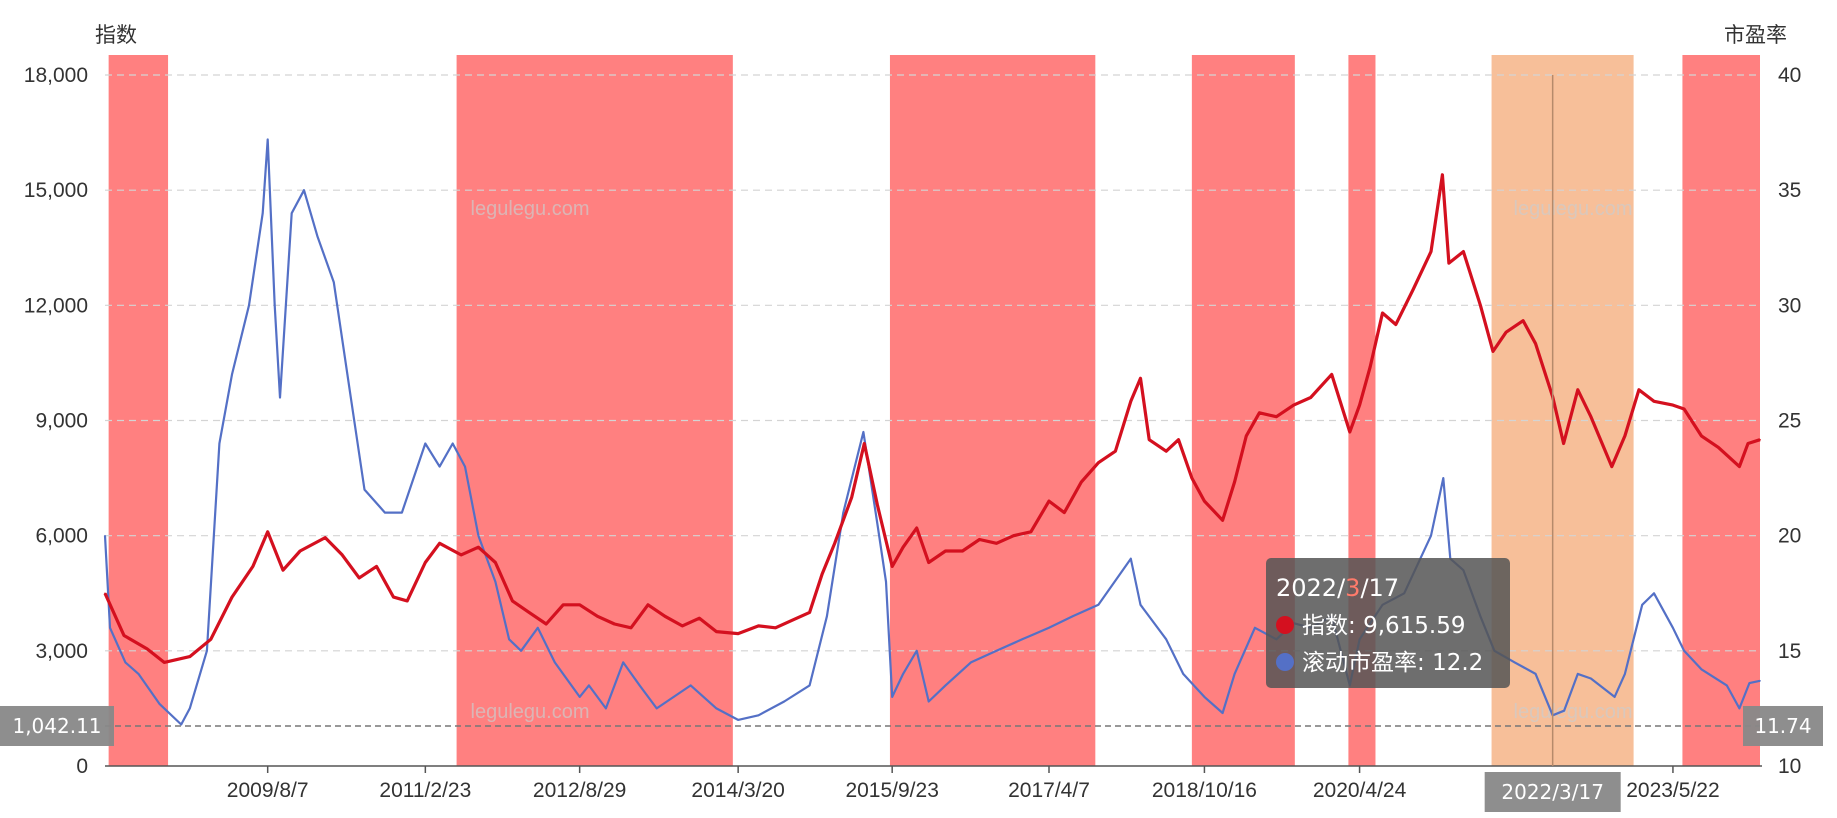 The height and width of the screenshot is (818, 1837). I want to click on watermark-0: legulegu.com, so click(530, 209).